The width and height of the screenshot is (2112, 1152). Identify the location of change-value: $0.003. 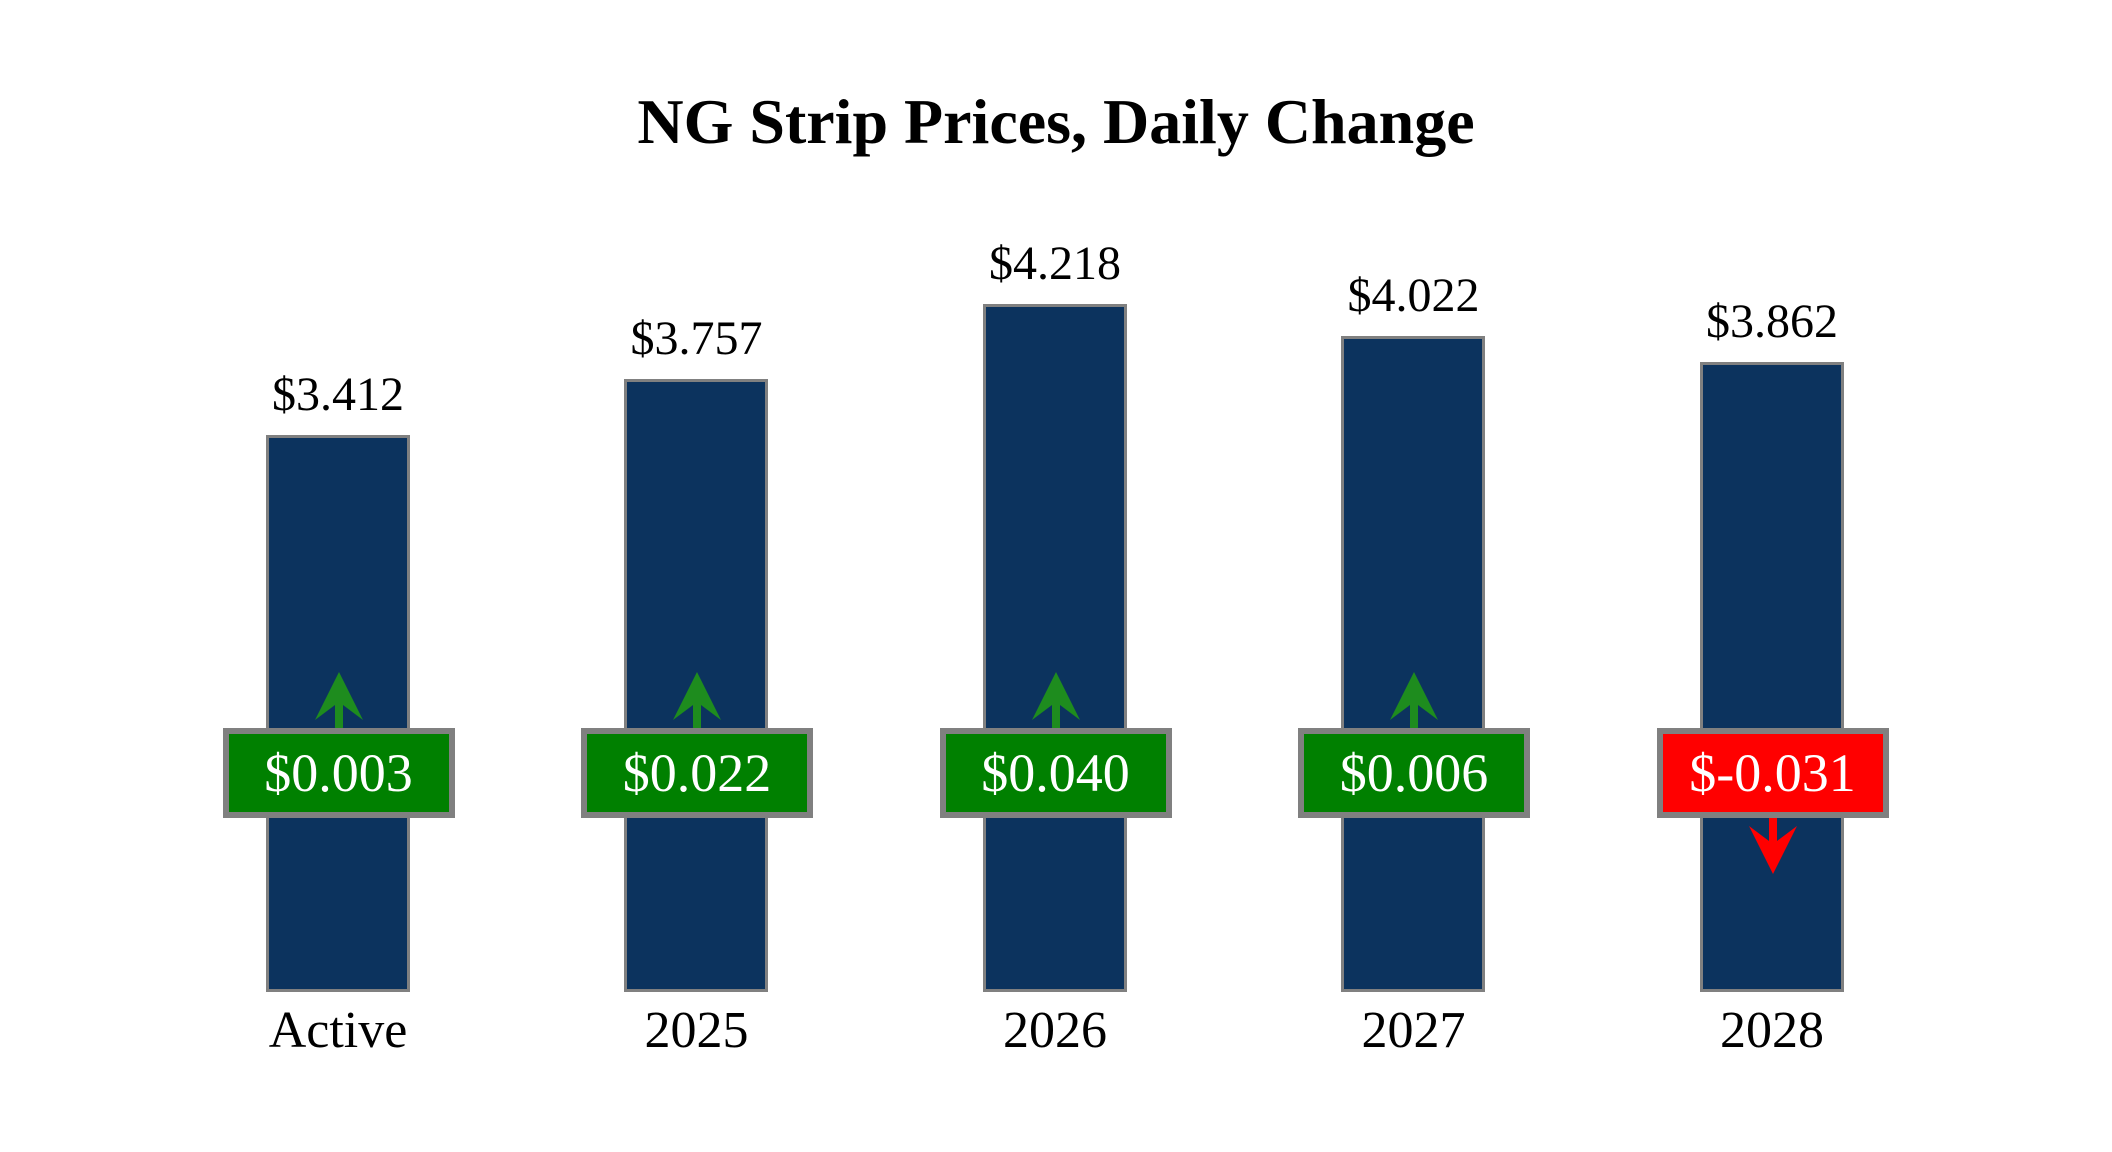
(338, 773).